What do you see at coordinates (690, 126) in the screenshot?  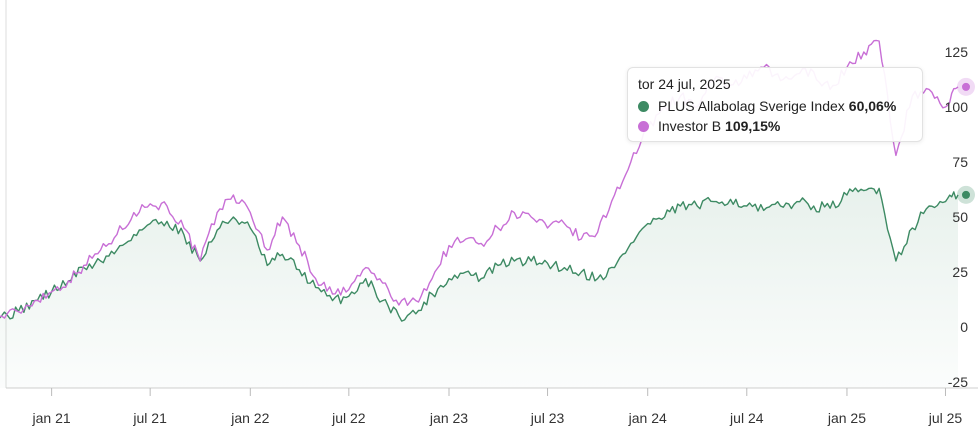 I see `tooltip-series-label: Investor B` at bounding box center [690, 126].